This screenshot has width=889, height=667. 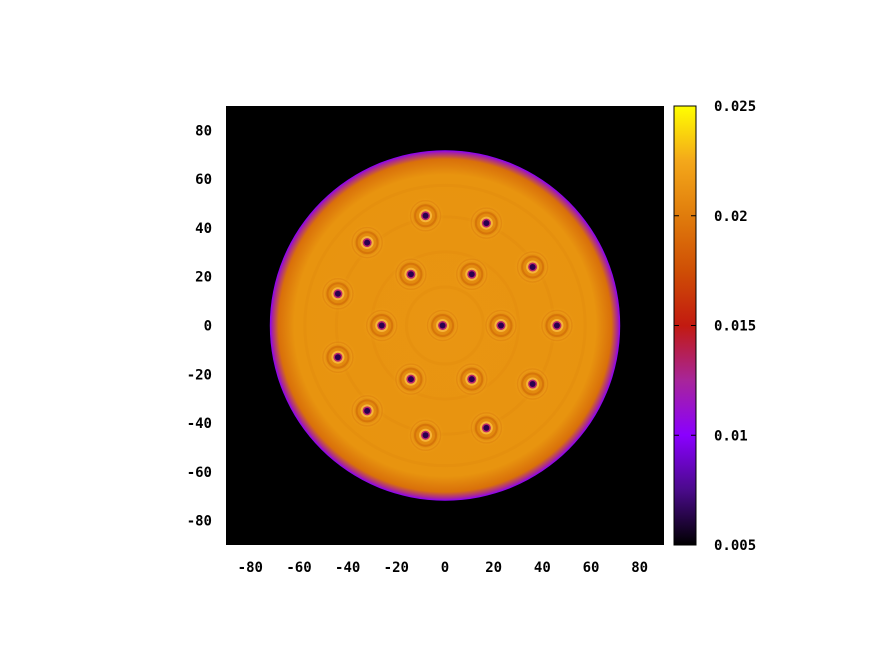 I want to click on colorbar-tick-label: 0.01, so click(x=731, y=436).